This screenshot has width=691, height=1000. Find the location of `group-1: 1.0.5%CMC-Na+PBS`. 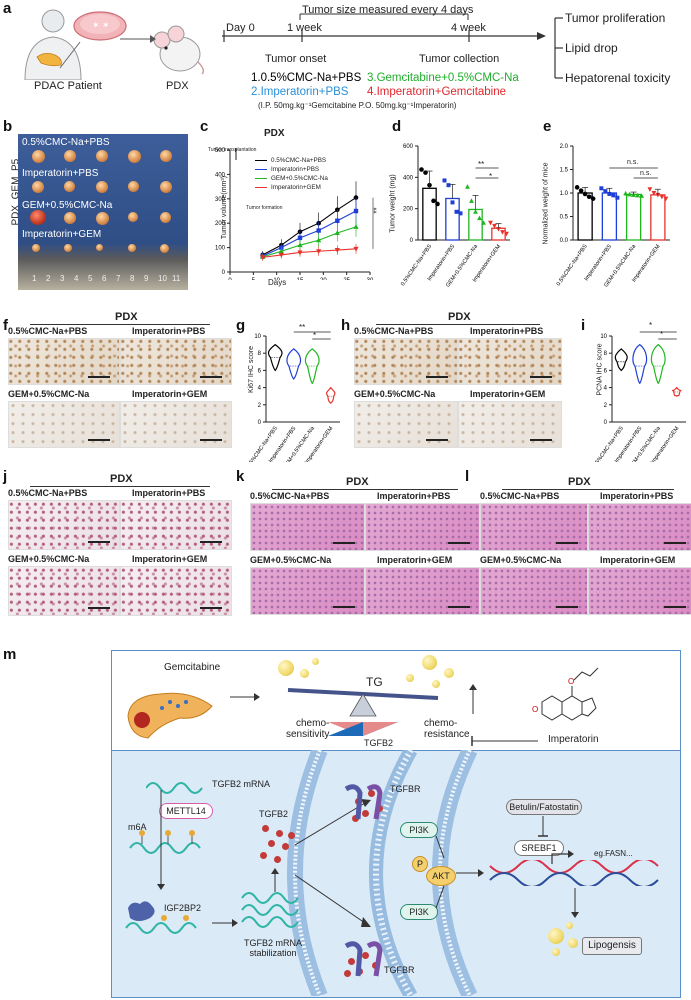

group-1: 1.0.5%CMC-Na+PBS is located at coordinates (306, 78).